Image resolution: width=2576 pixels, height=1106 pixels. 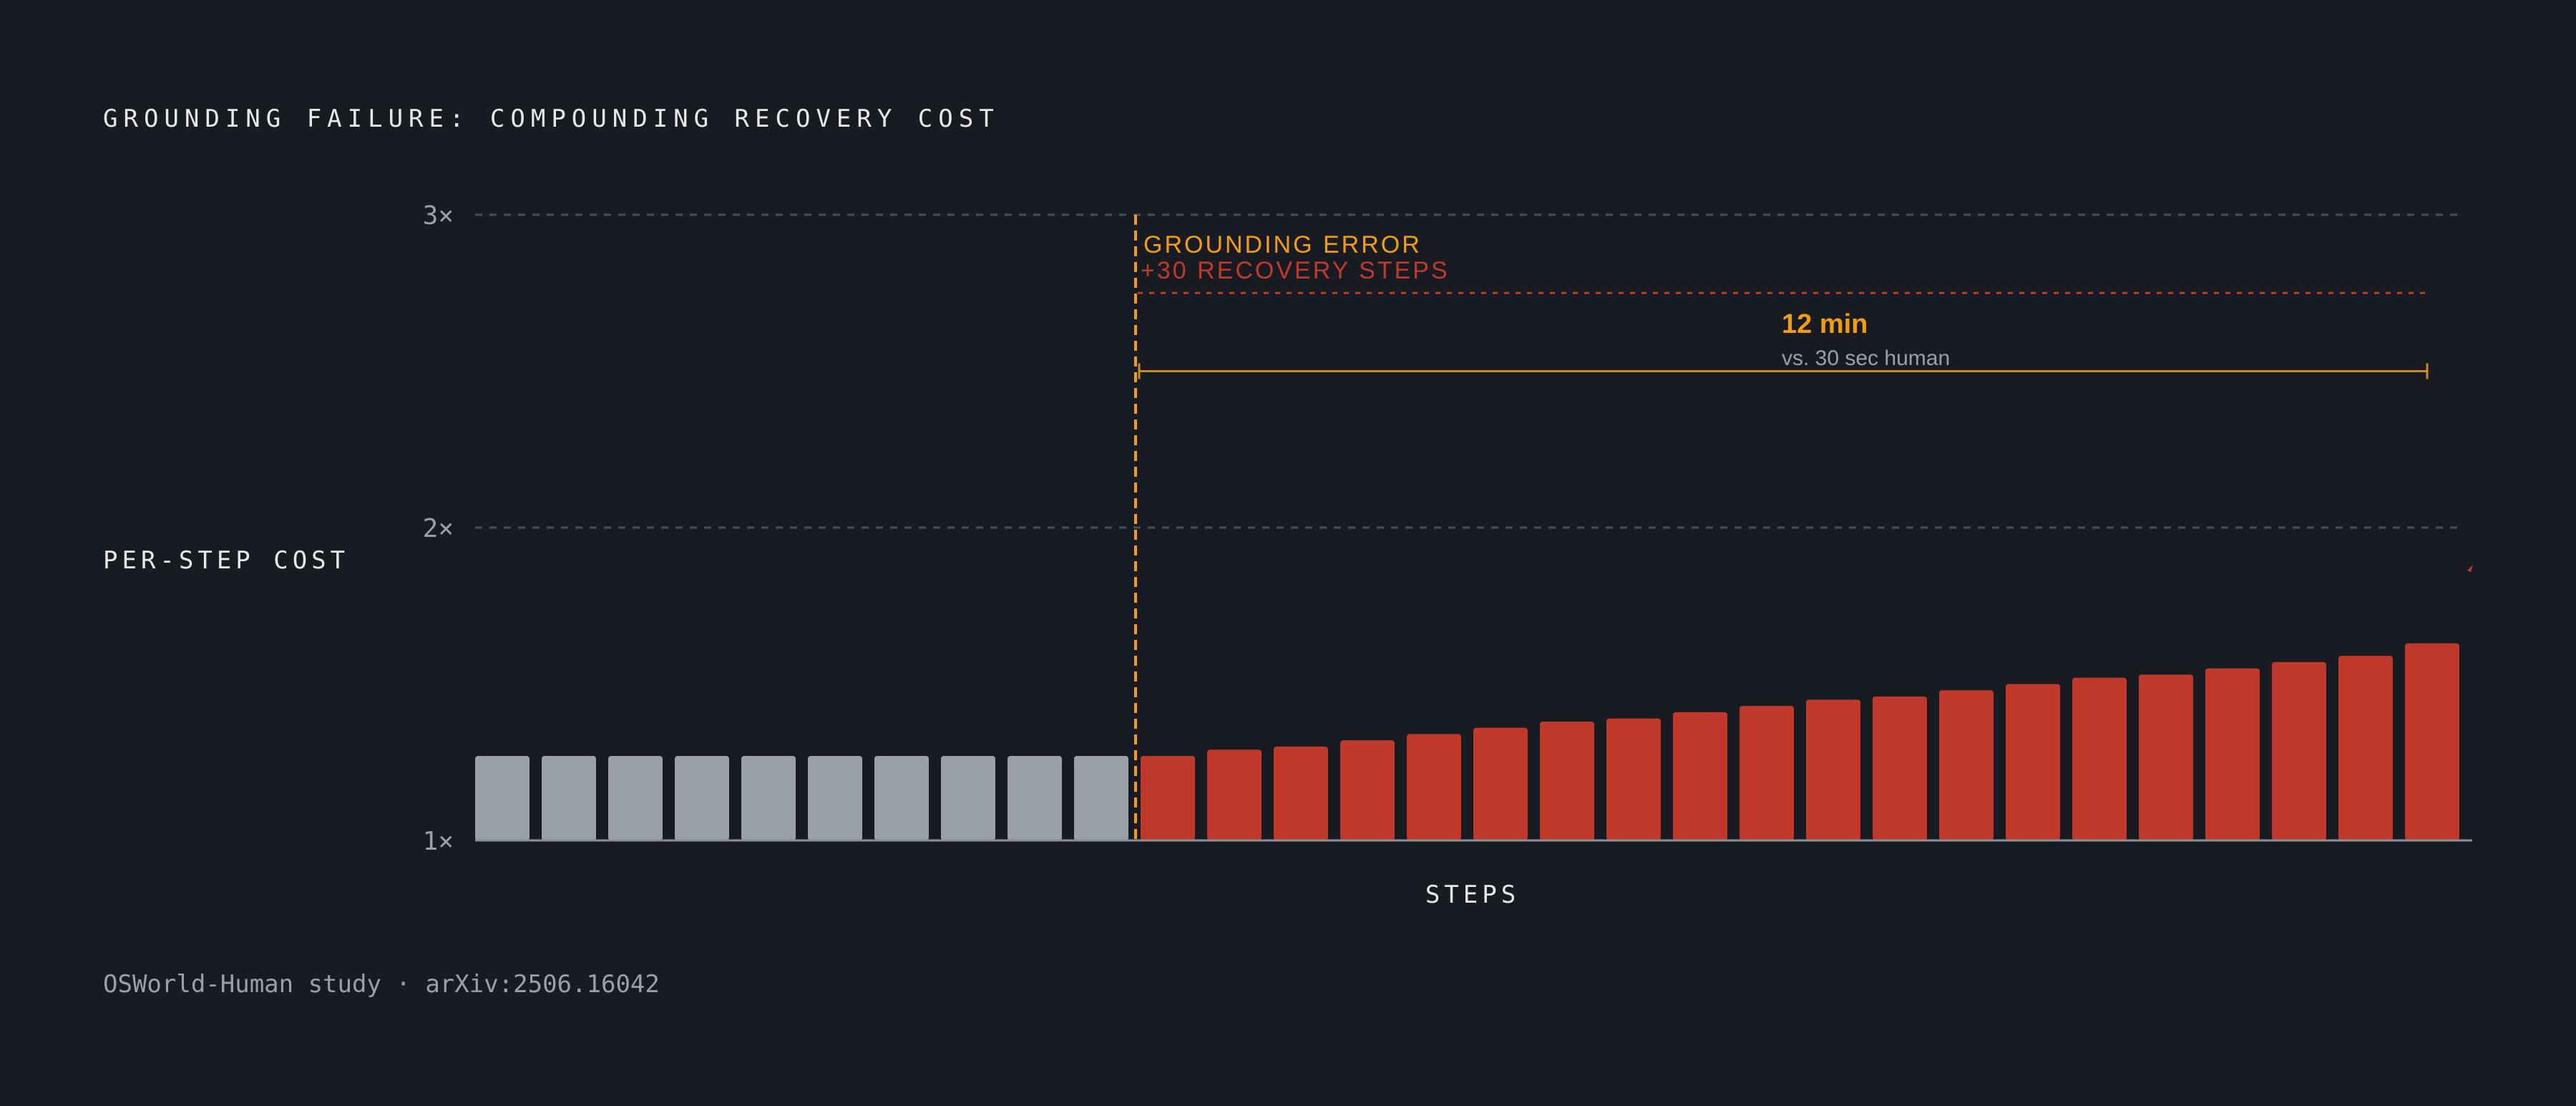 I want to click on y-tick-label: 3×, so click(x=438, y=216).